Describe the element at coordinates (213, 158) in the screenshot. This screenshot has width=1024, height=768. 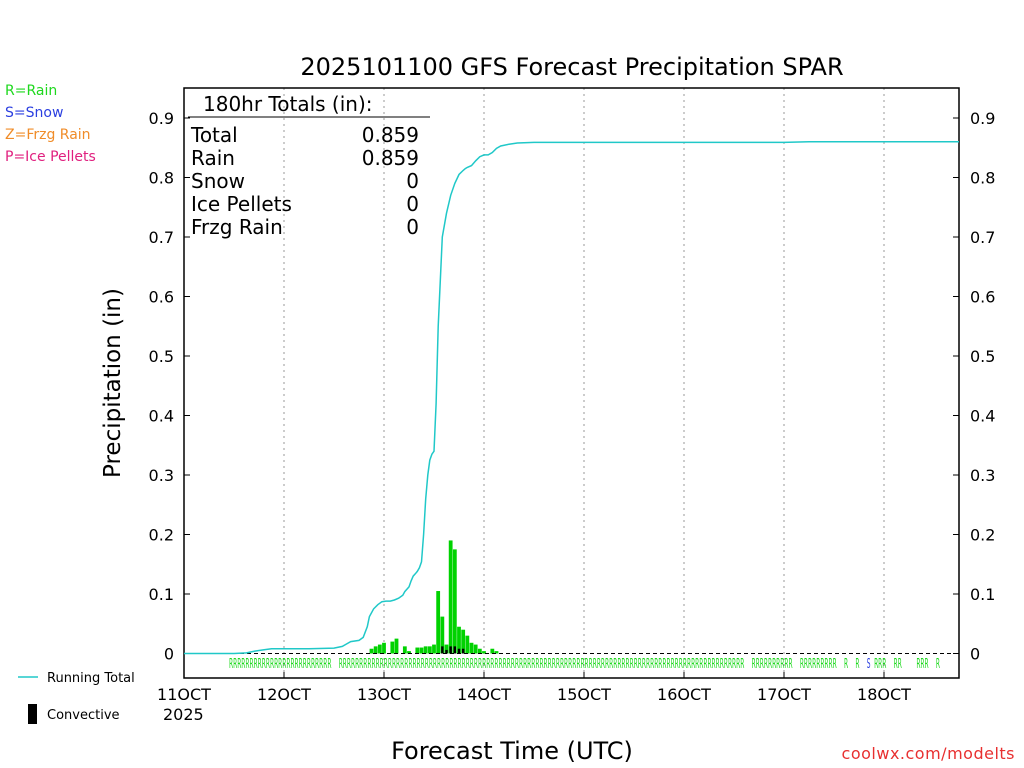
I see `totals-row-label: Rain` at that location.